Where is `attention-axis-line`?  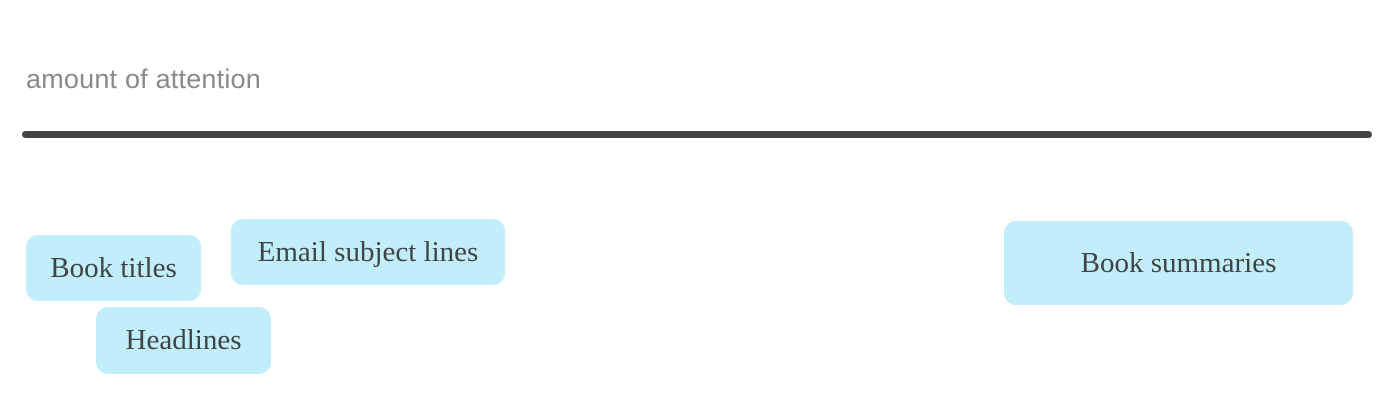
attention-axis-line is located at coordinates (697, 134).